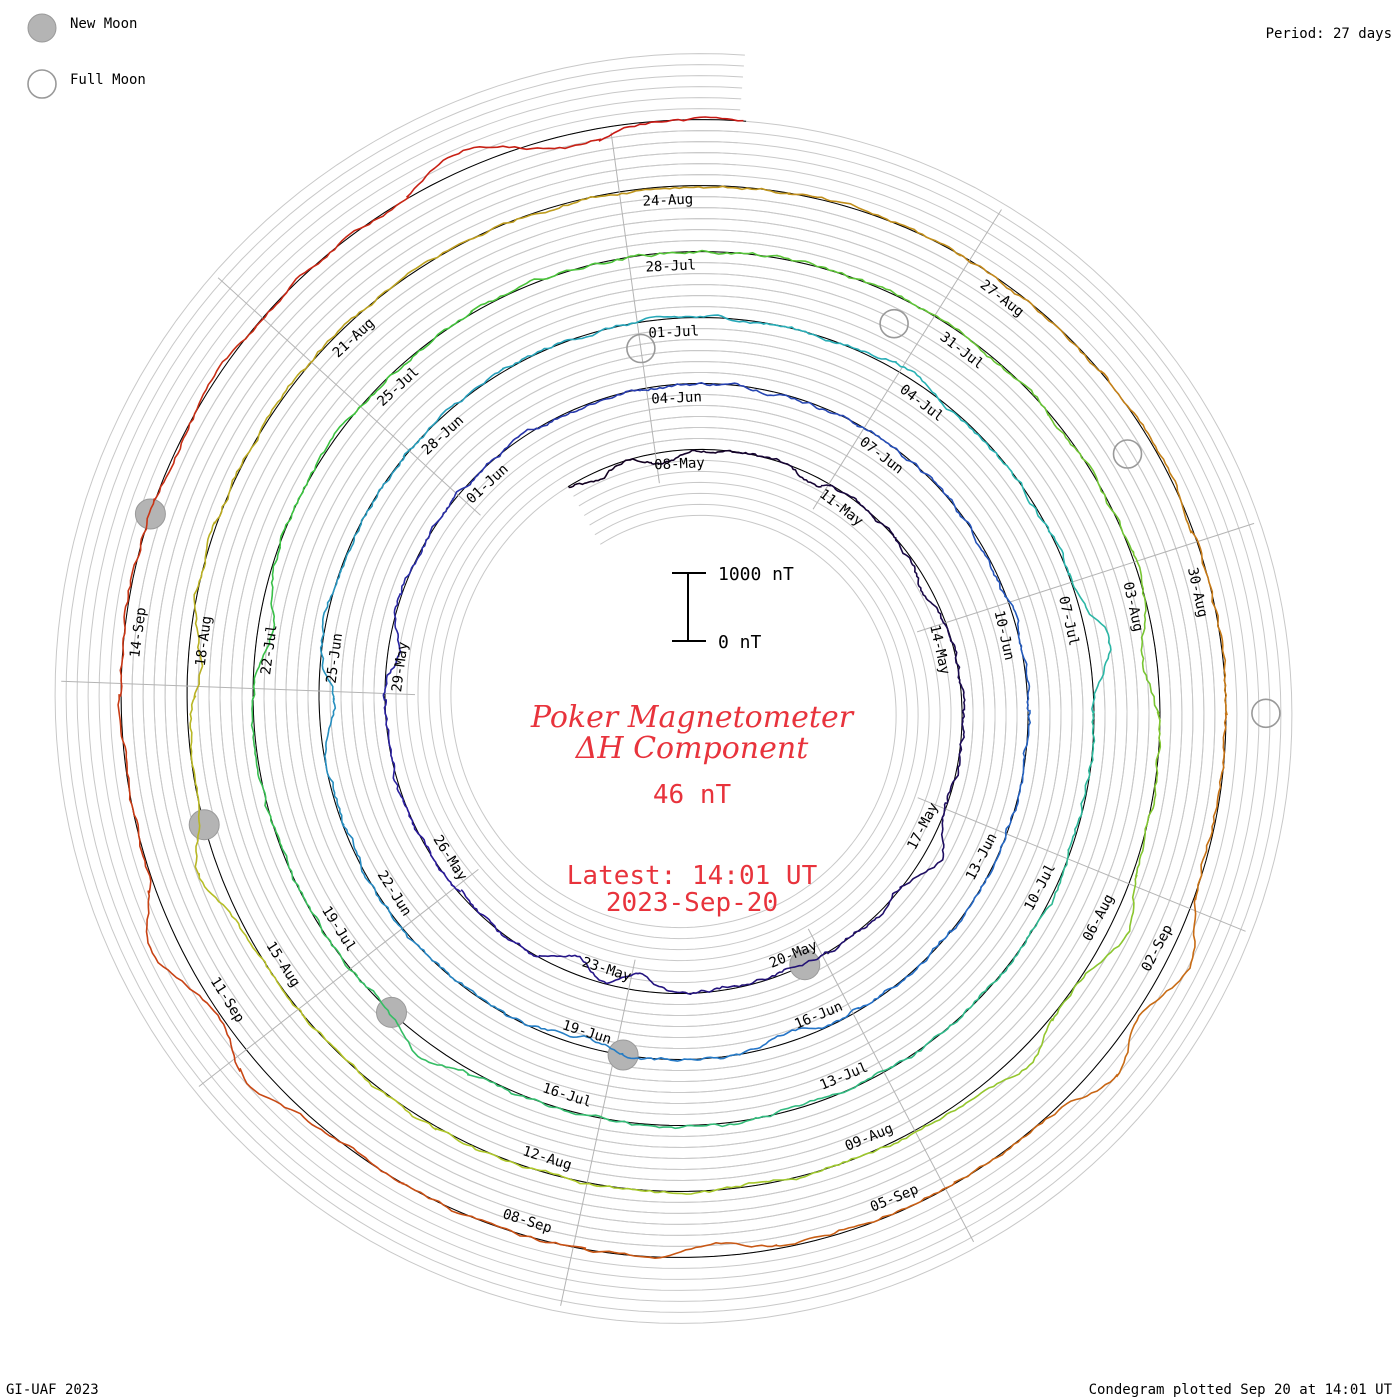 The width and height of the screenshot is (1400, 1400). Describe the element at coordinates (103, 24) in the screenshot. I see `legend-new-moon-label: New Moon` at that location.